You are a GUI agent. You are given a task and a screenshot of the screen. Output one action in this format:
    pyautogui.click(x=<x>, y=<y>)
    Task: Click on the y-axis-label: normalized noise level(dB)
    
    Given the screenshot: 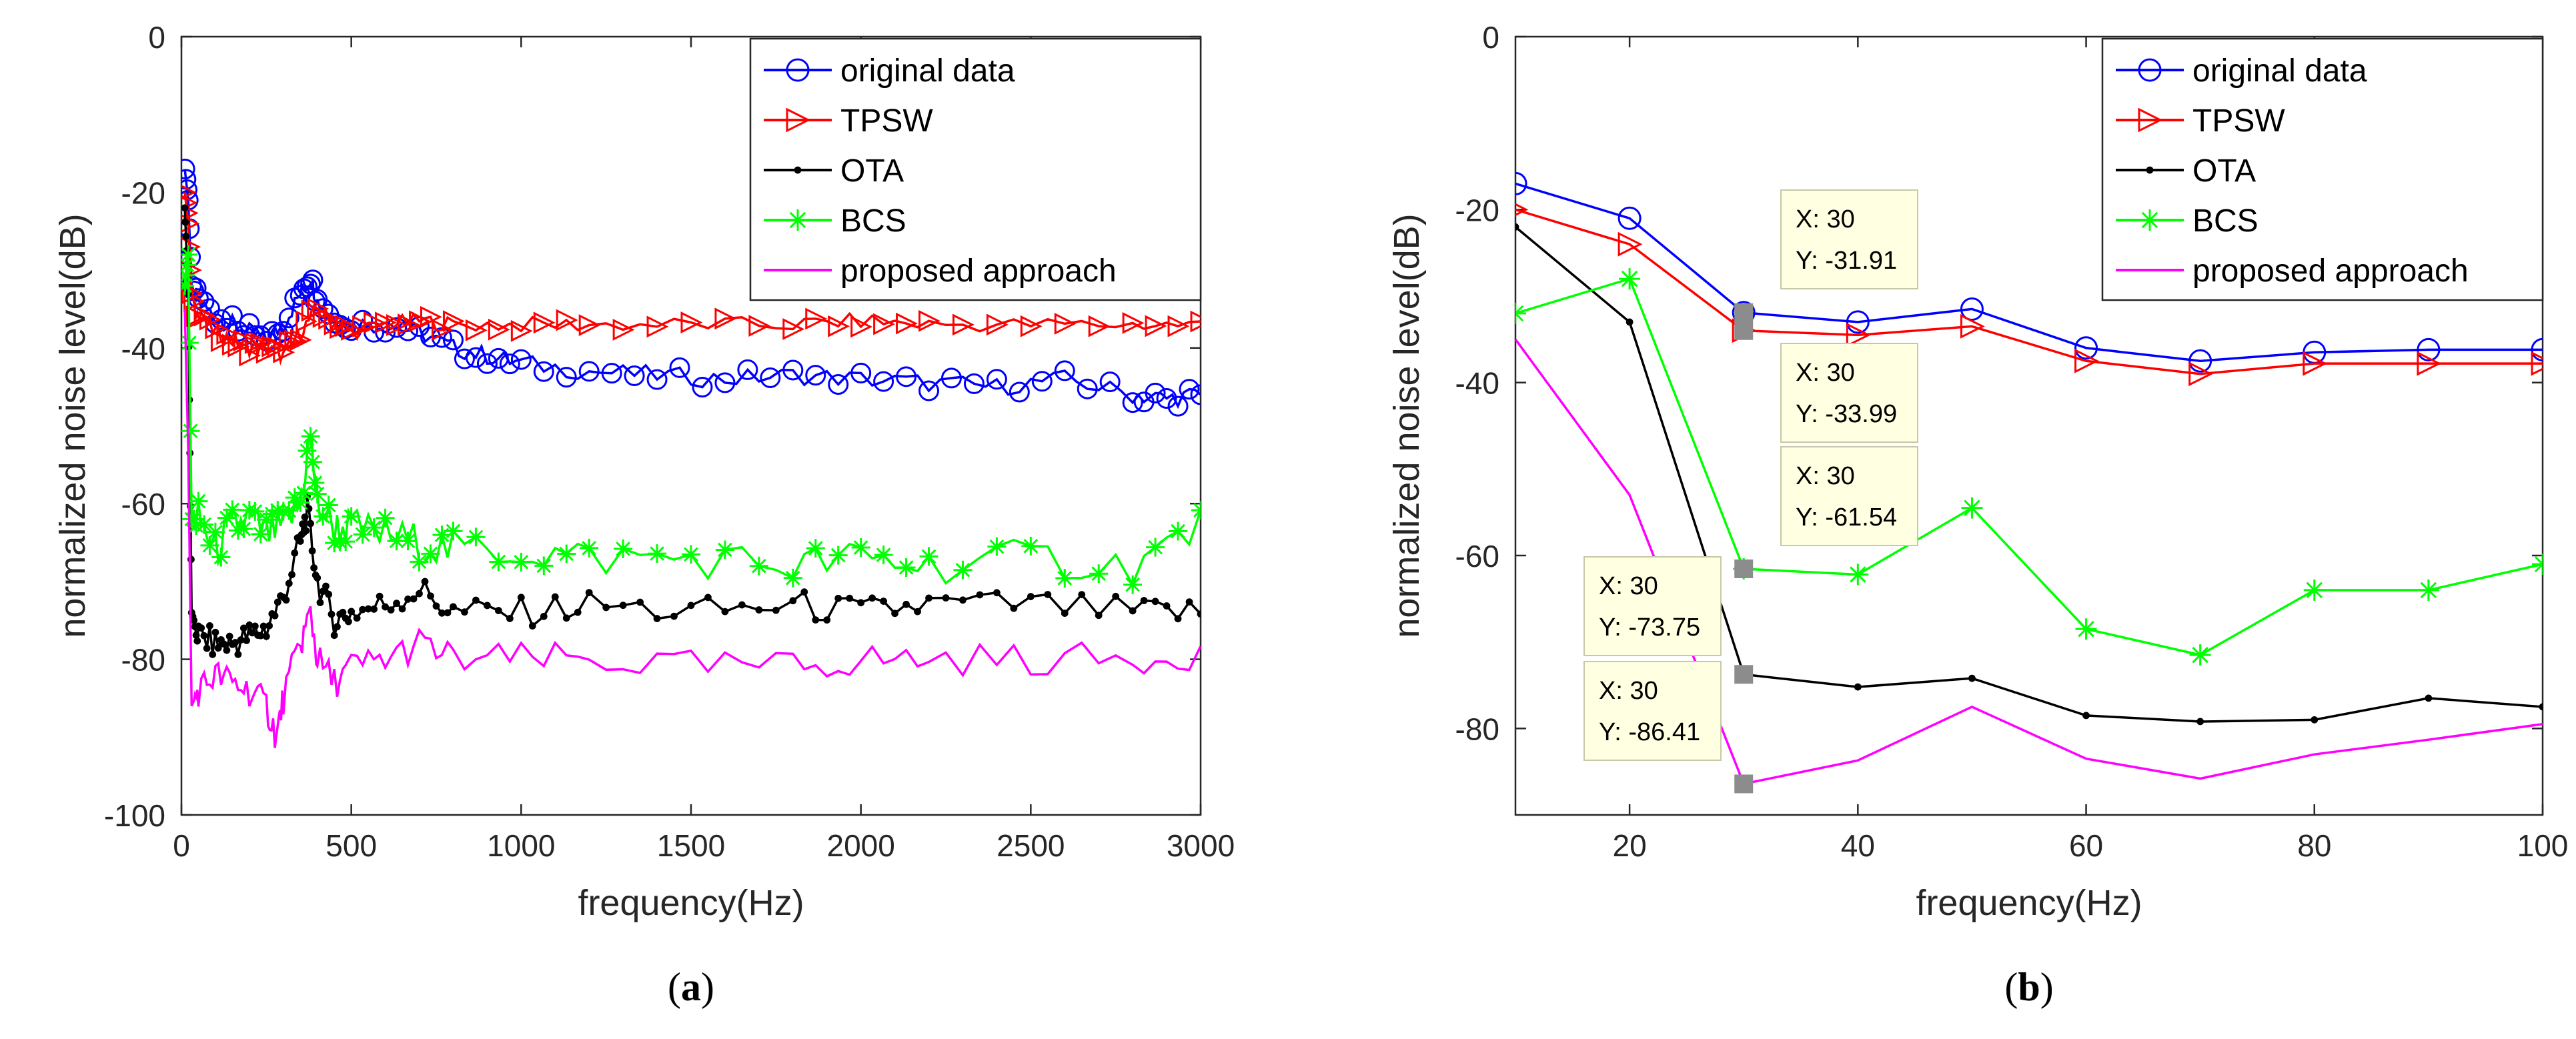 What is the action you would take?
    pyautogui.click(x=73, y=426)
    